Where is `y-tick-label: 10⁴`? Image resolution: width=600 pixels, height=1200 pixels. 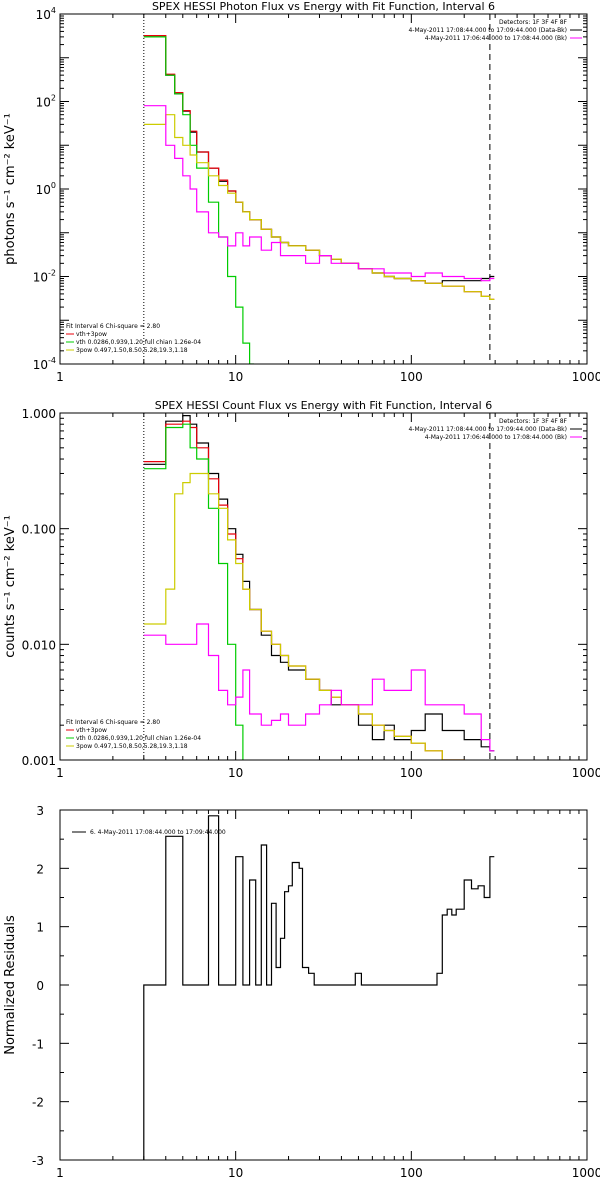 y-tick-label: 10⁴ is located at coordinates (46, 14).